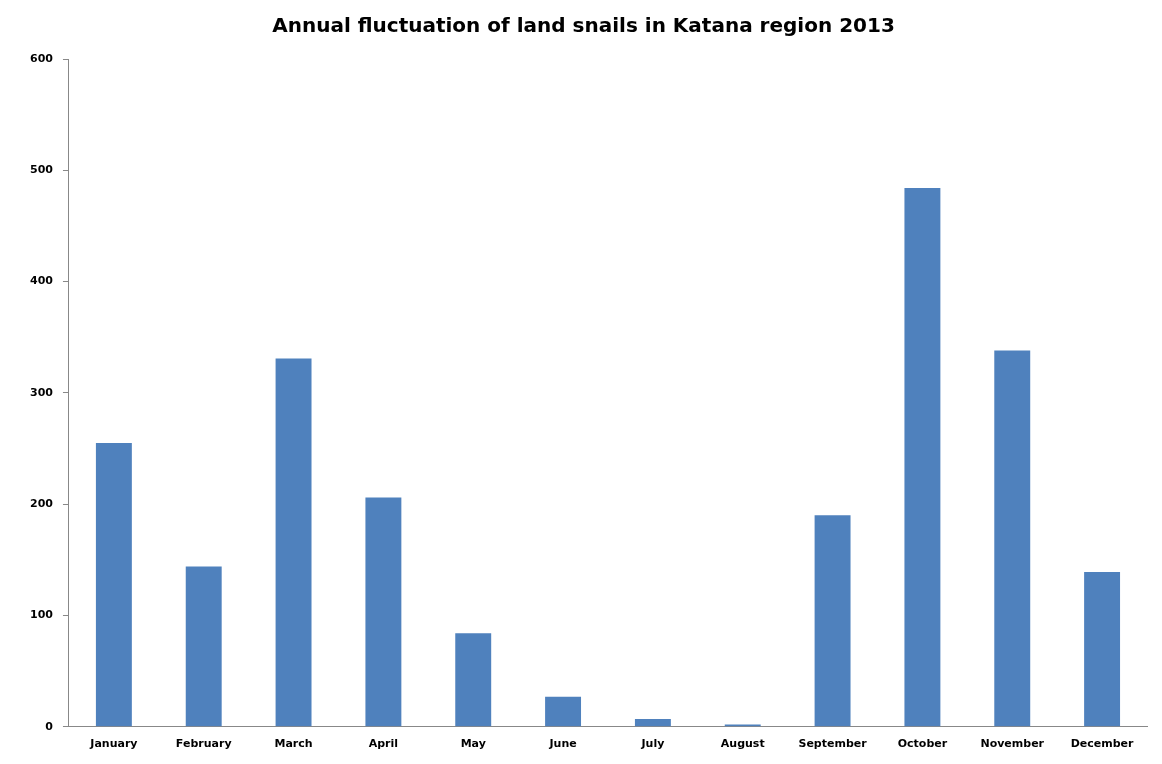 This screenshot has width=1162, height=764. What do you see at coordinates (583, 25) in the screenshot?
I see `chart-title: Annual fluctuation of land snails in Katana region 2013` at bounding box center [583, 25].